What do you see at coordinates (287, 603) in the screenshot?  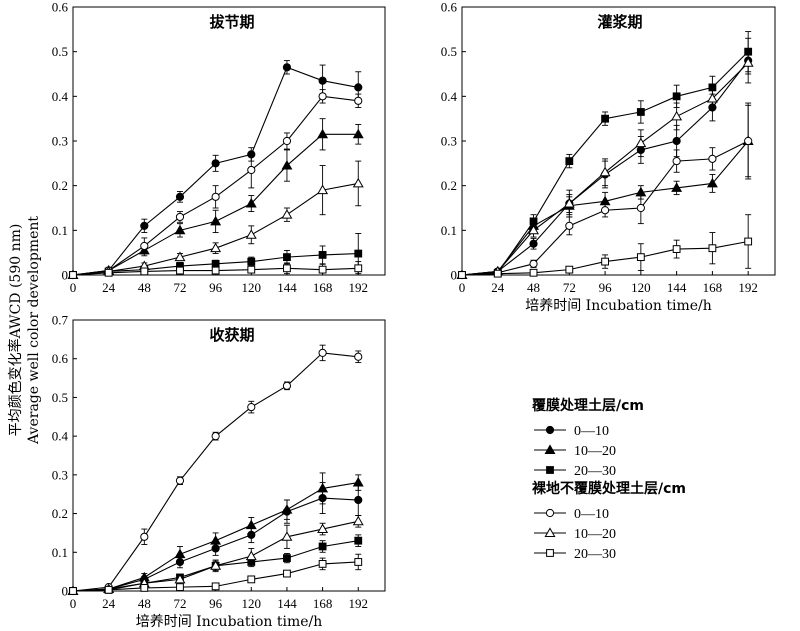 I see `x-tick-label: 144` at bounding box center [287, 603].